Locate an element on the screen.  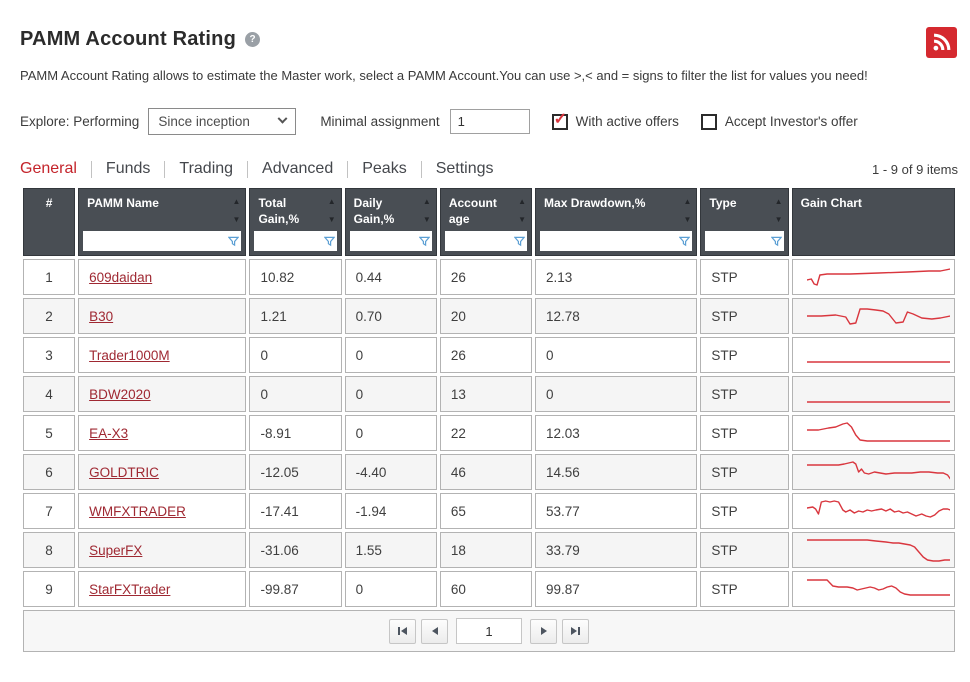
page-number-input is located at coordinates (489, 631).